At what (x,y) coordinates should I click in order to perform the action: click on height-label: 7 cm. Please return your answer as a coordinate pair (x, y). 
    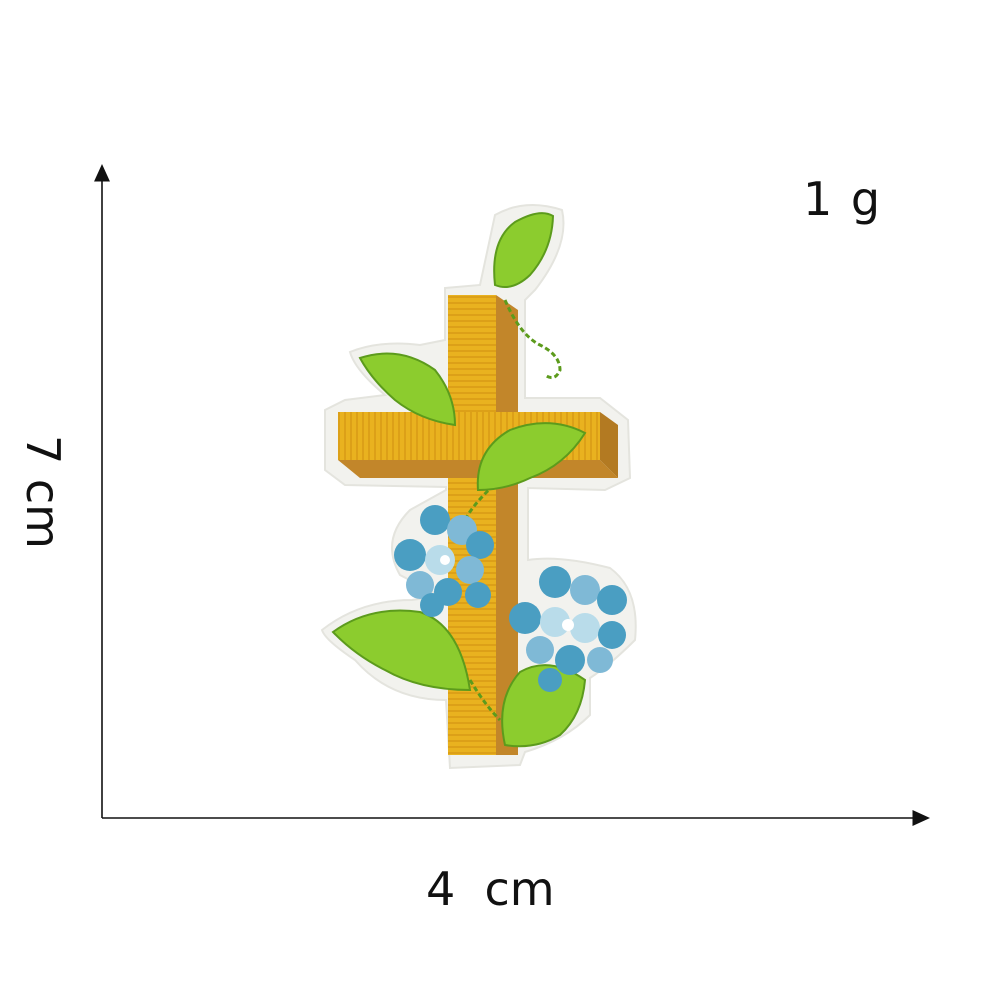
    Looking at the image, I should click on (43, 492).